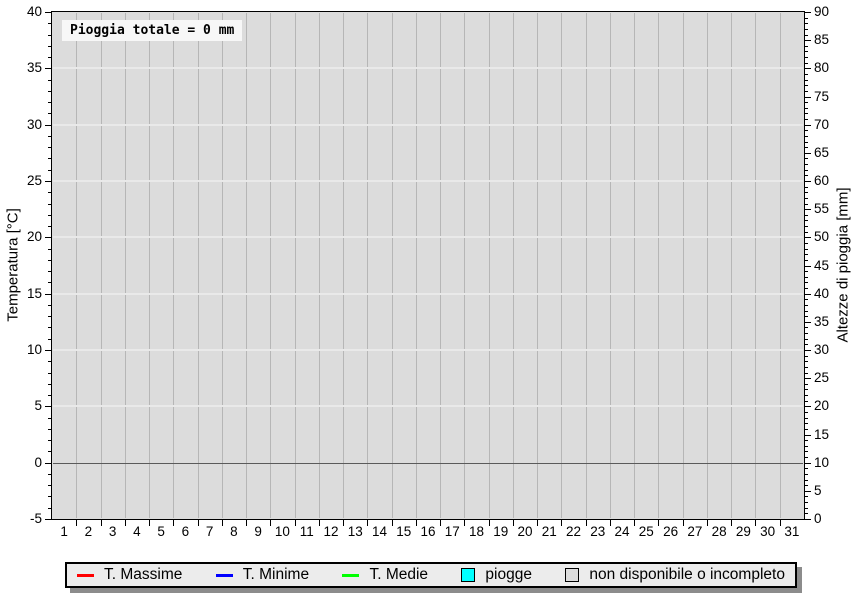  Describe the element at coordinates (143, 574) in the screenshot. I see `t-massime-legend-label: T. Massime` at that location.